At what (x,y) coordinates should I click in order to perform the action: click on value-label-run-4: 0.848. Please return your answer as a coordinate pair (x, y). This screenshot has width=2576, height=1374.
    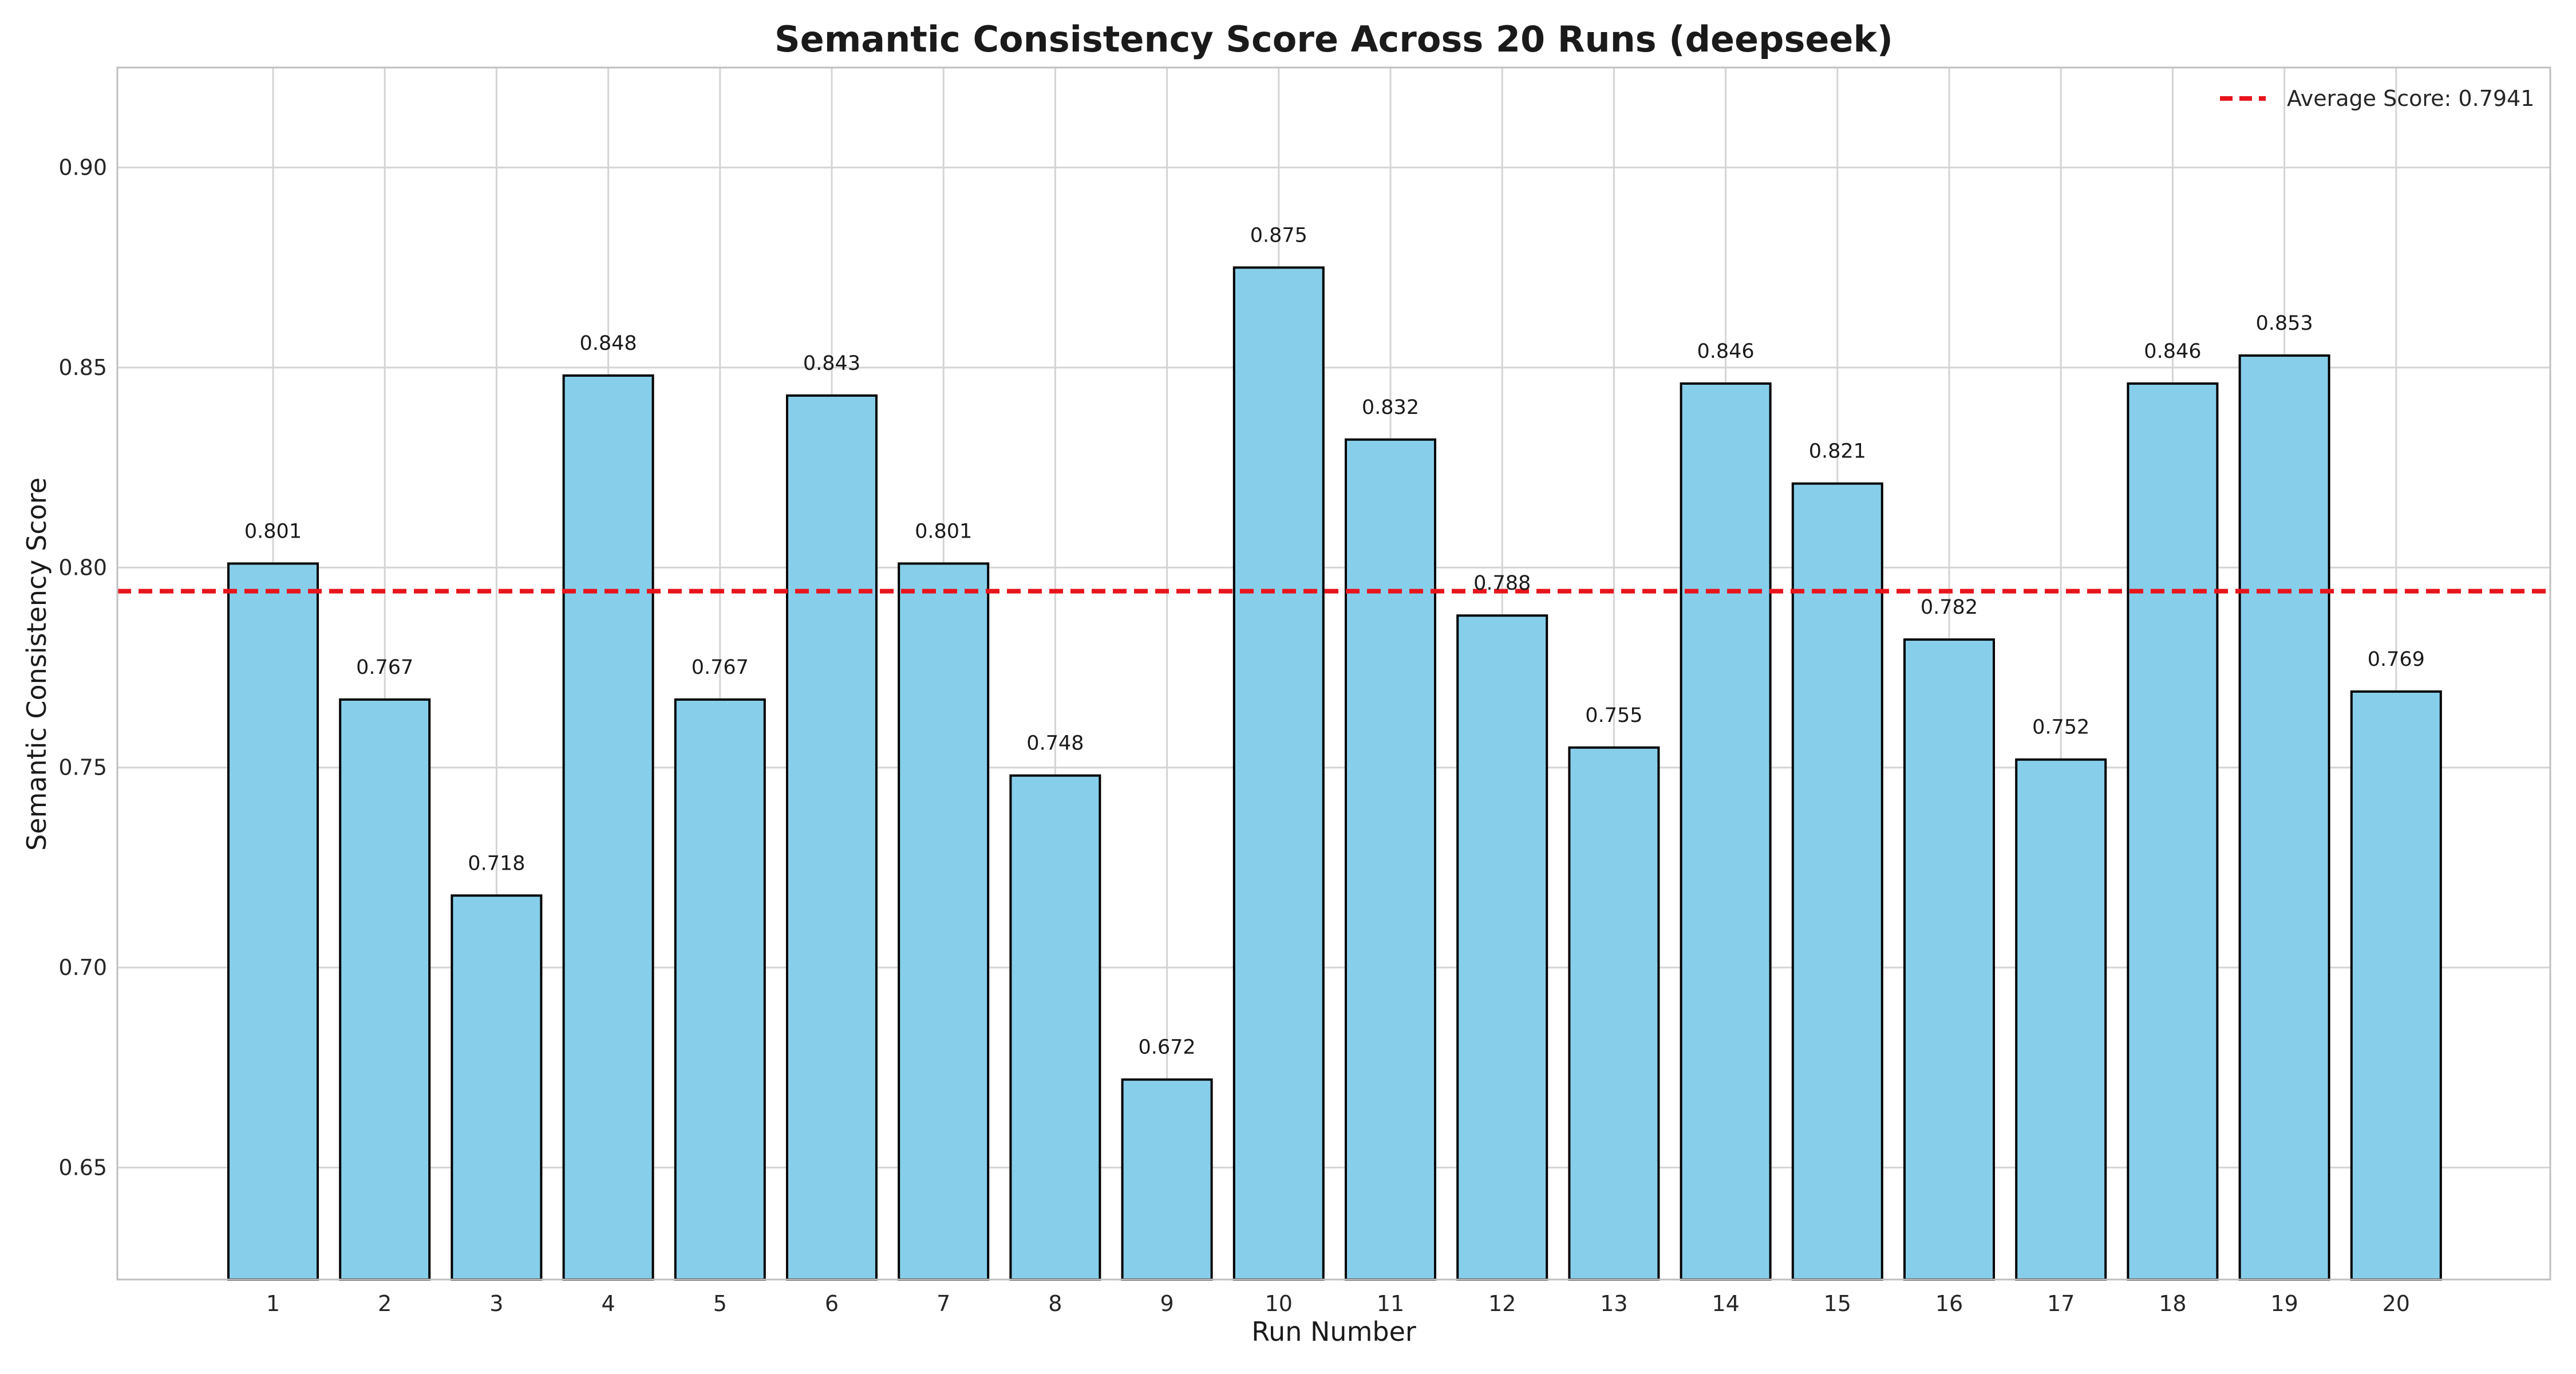
    Looking at the image, I should click on (608, 343).